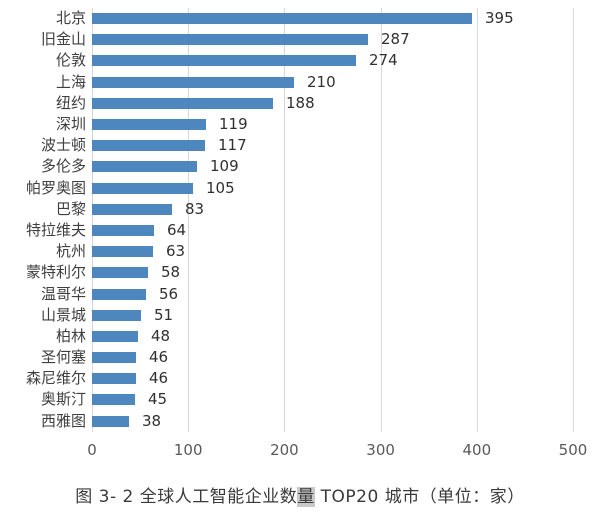 This screenshot has width=600, height=513. Describe the element at coordinates (306, 497) in the screenshot. I see `caption-highlight: 量` at that location.